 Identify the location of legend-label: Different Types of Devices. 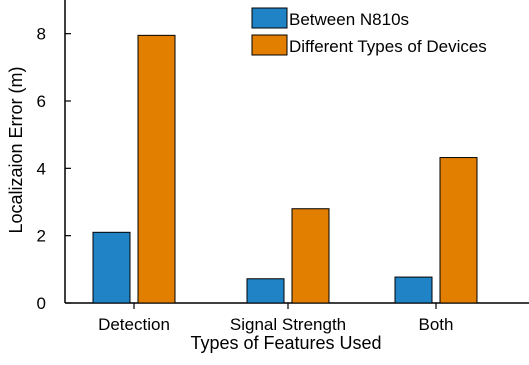
(388, 46).